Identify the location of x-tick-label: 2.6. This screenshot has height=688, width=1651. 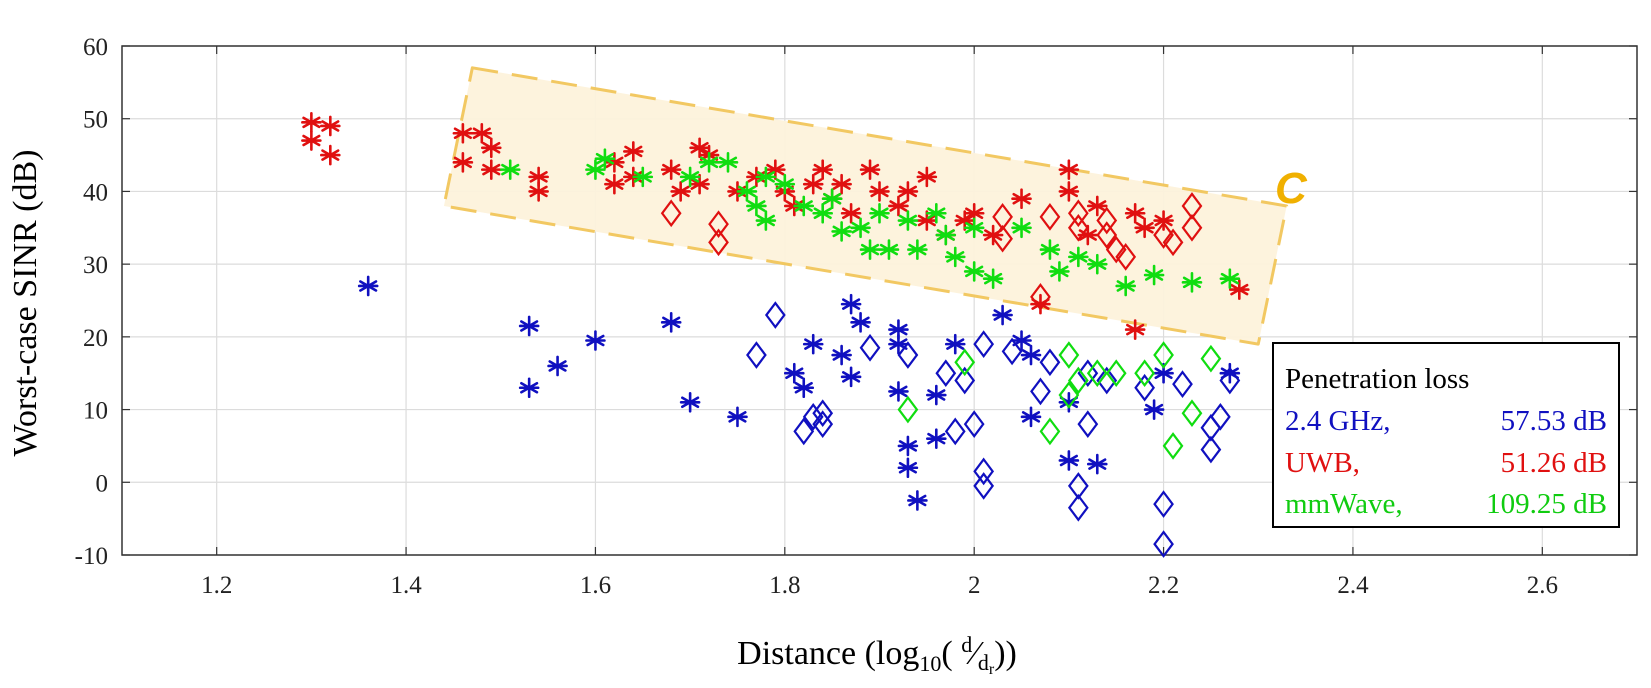
(1542, 585).